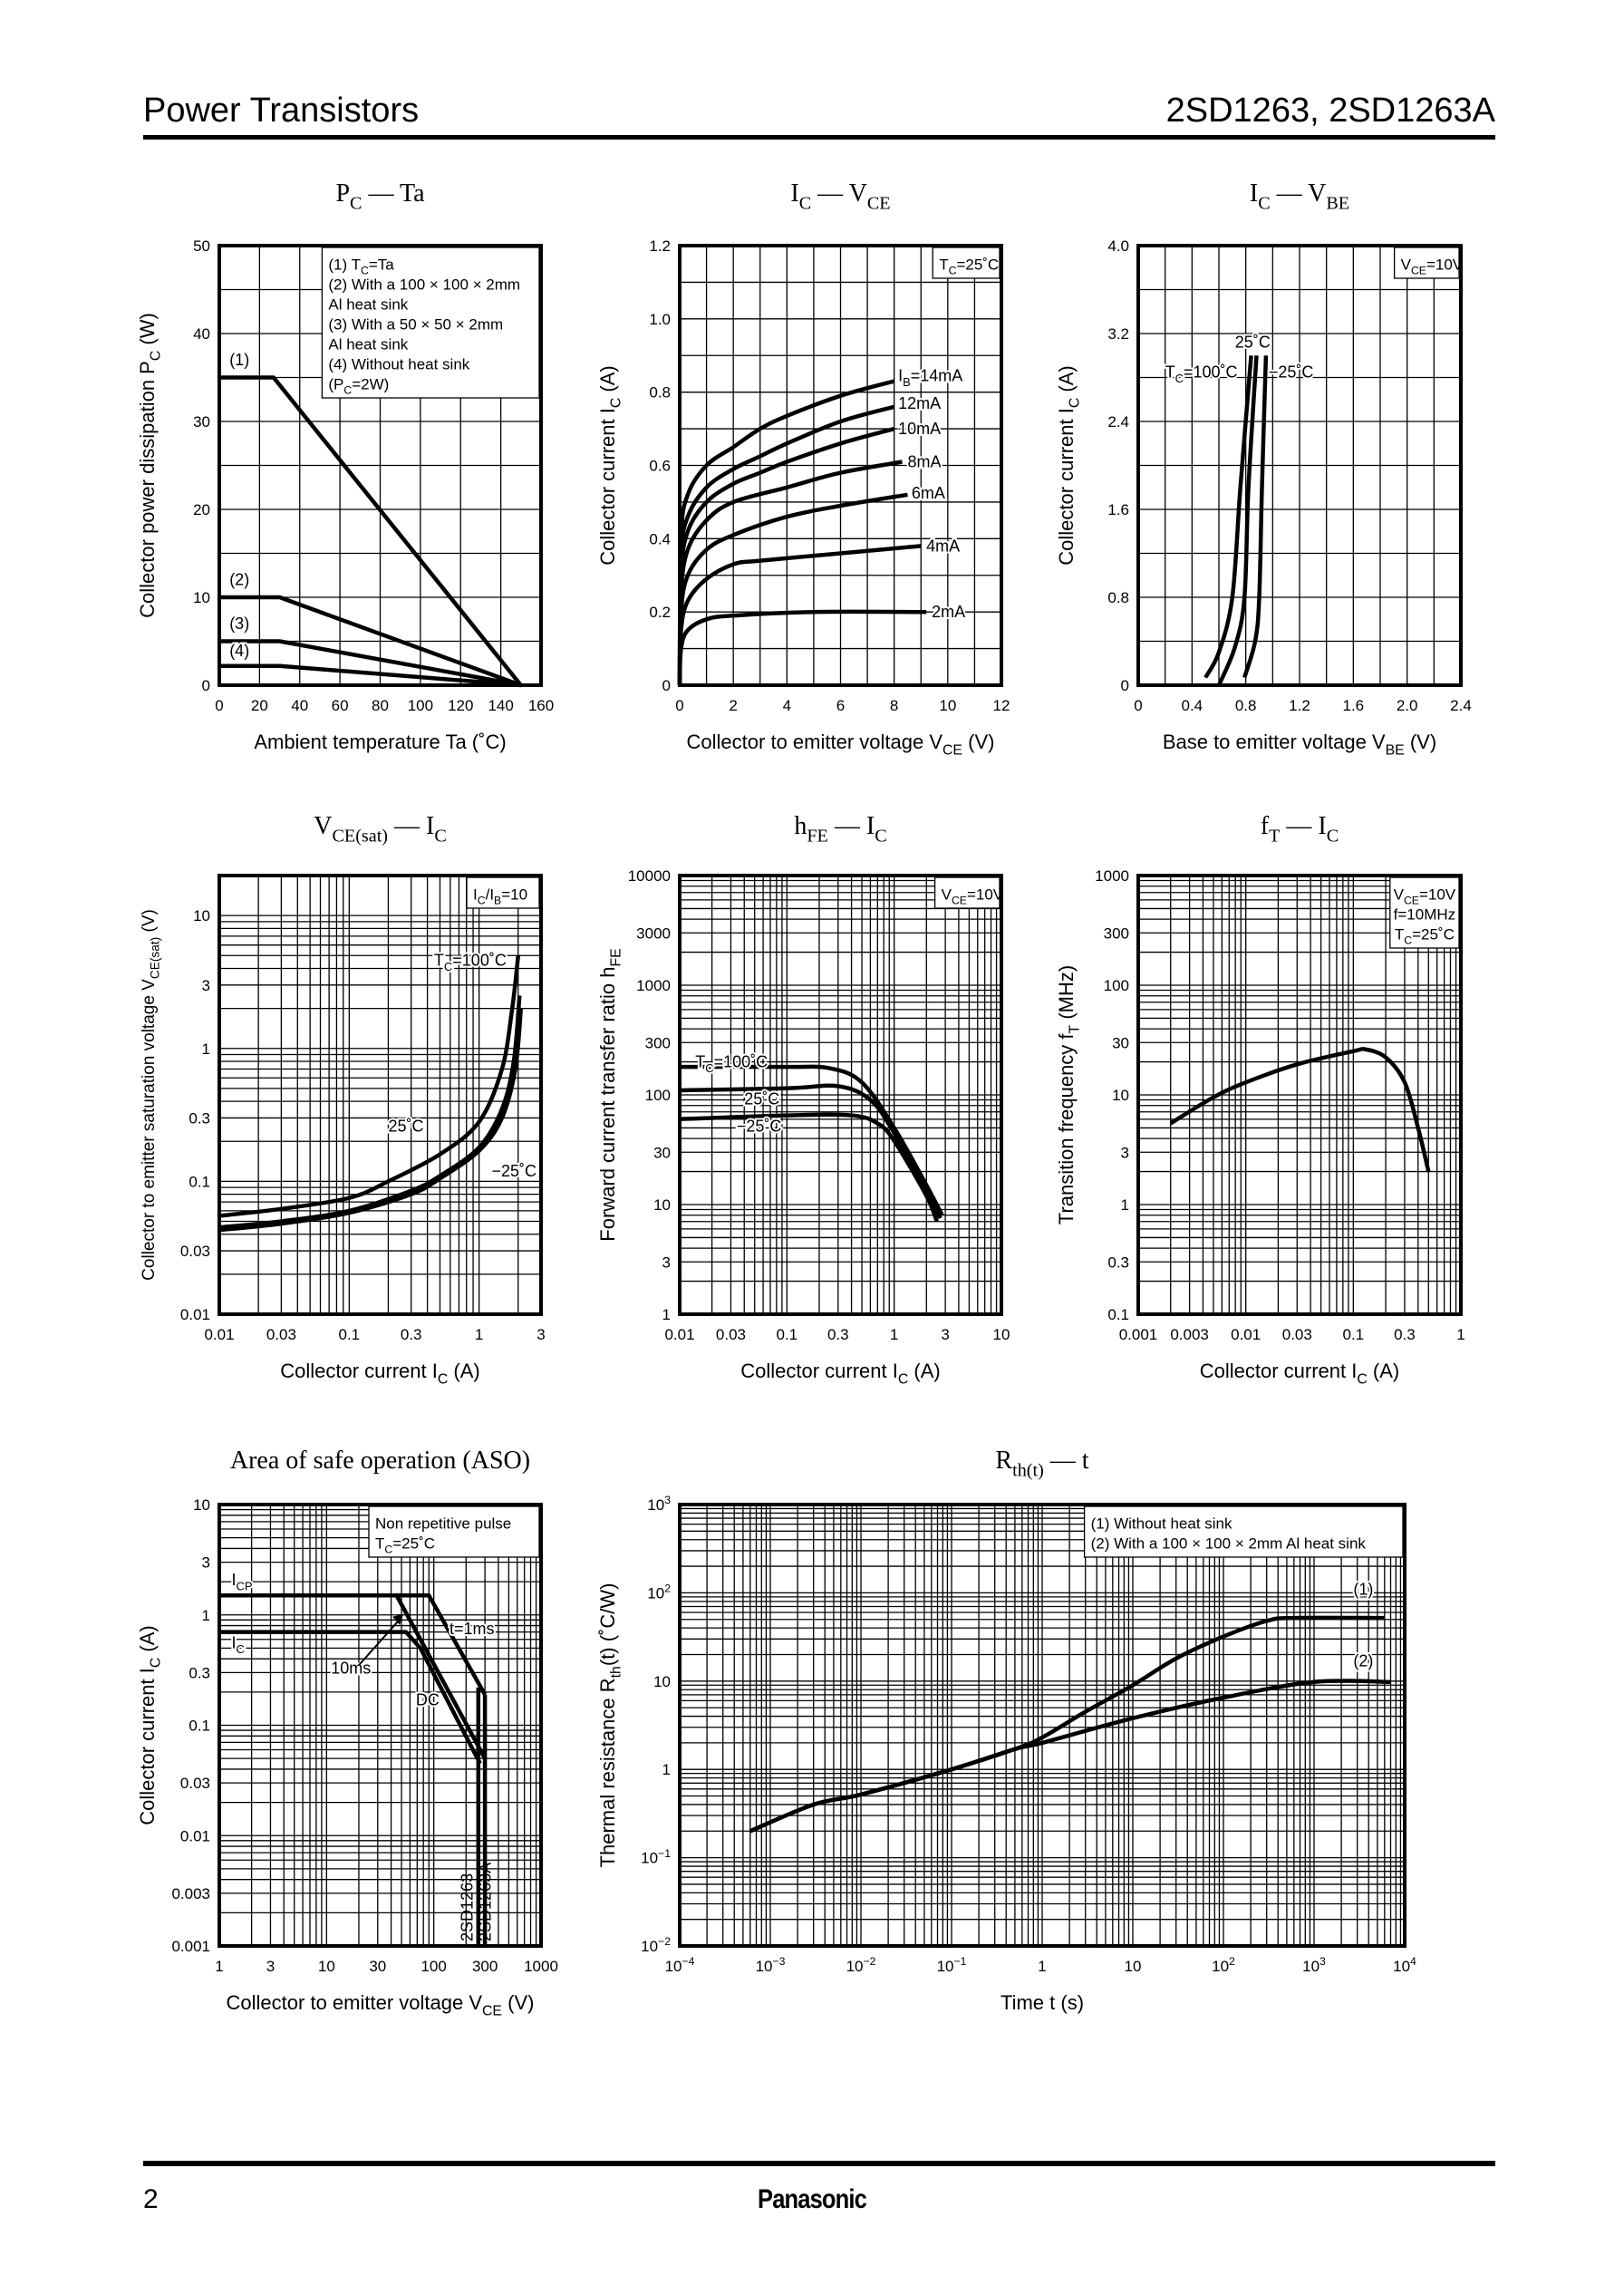  I want to click on text-segment: (2), so click(239, 580).